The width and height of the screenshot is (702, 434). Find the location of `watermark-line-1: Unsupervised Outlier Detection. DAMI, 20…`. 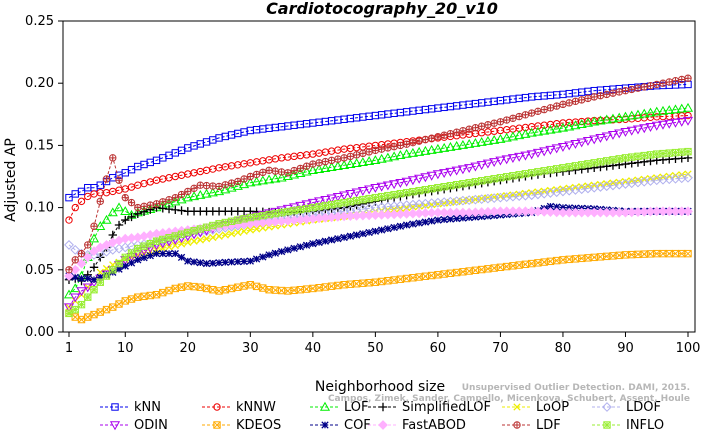

watermark-line-1: Unsupervised Outlier Detection. DAMI, 20… is located at coordinates (576, 388).